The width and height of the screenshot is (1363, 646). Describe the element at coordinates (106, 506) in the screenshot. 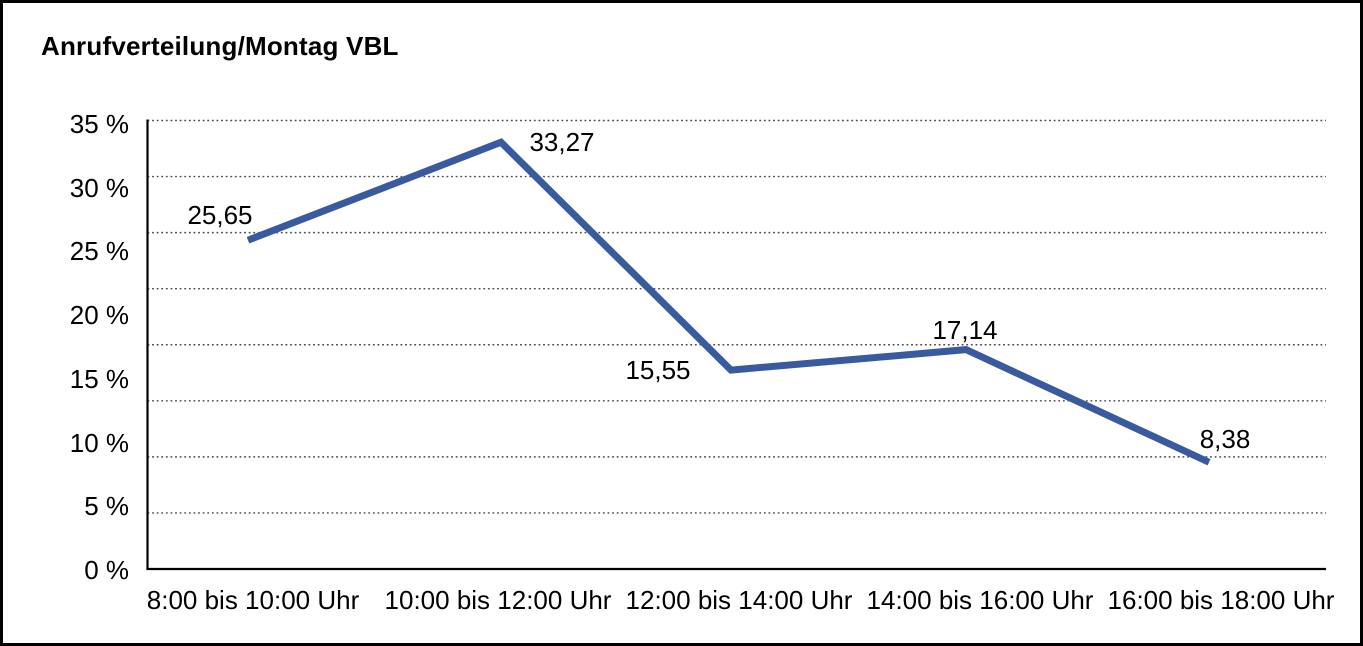

I see `y-tick-label: 5 %` at that location.